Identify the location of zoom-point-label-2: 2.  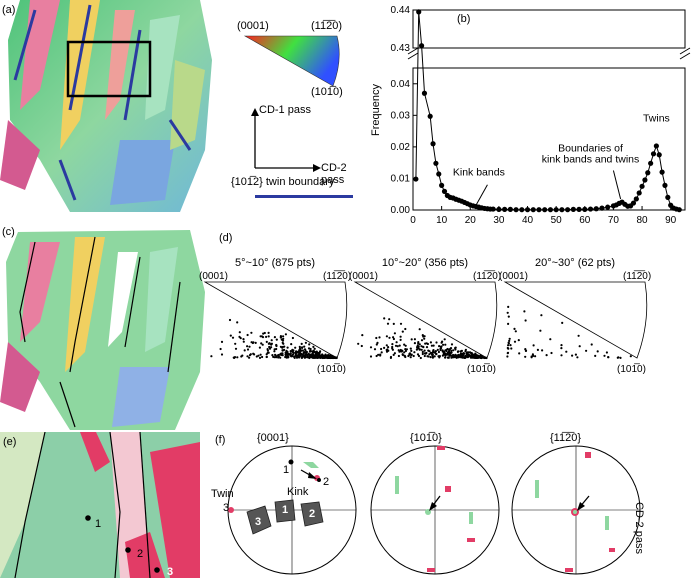
(140, 554).